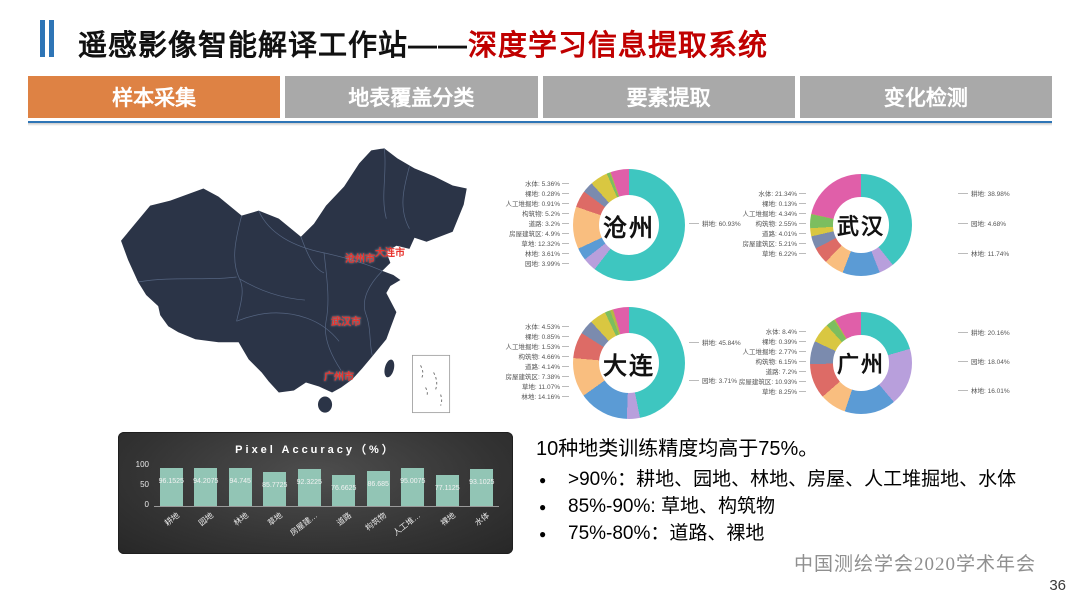  I want to click on x-label-cell: 道路, so click(344, 527).